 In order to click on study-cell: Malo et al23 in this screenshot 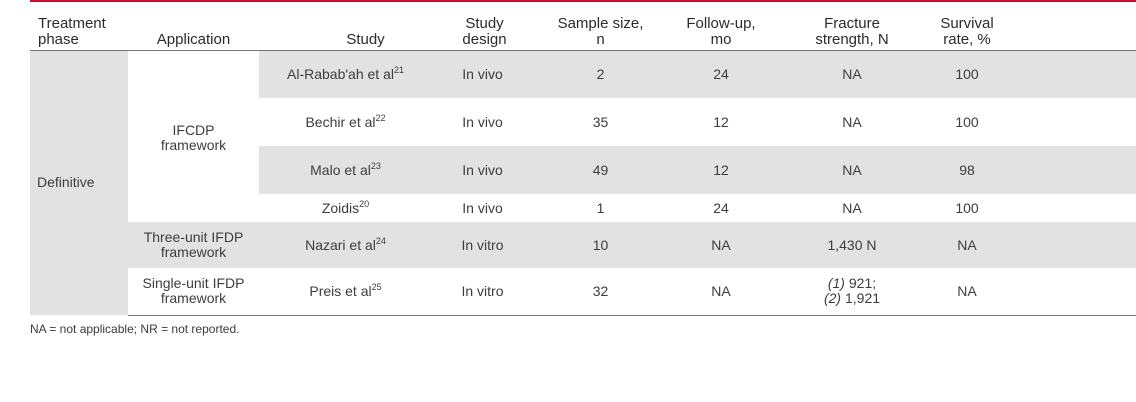, I will do `click(345, 170)`.